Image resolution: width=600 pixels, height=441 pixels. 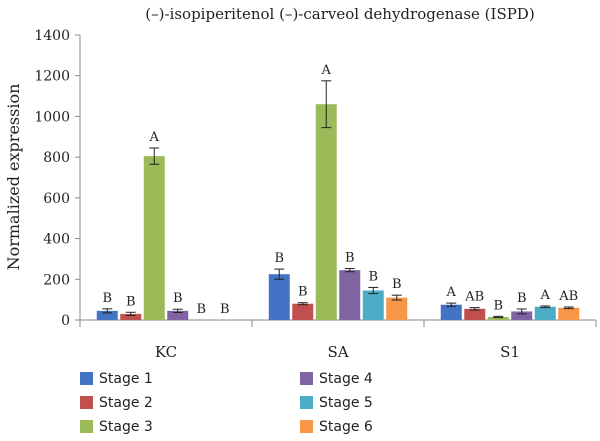 What do you see at coordinates (346, 379) in the screenshot?
I see `legend-label: Stage 4` at bounding box center [346, 379].